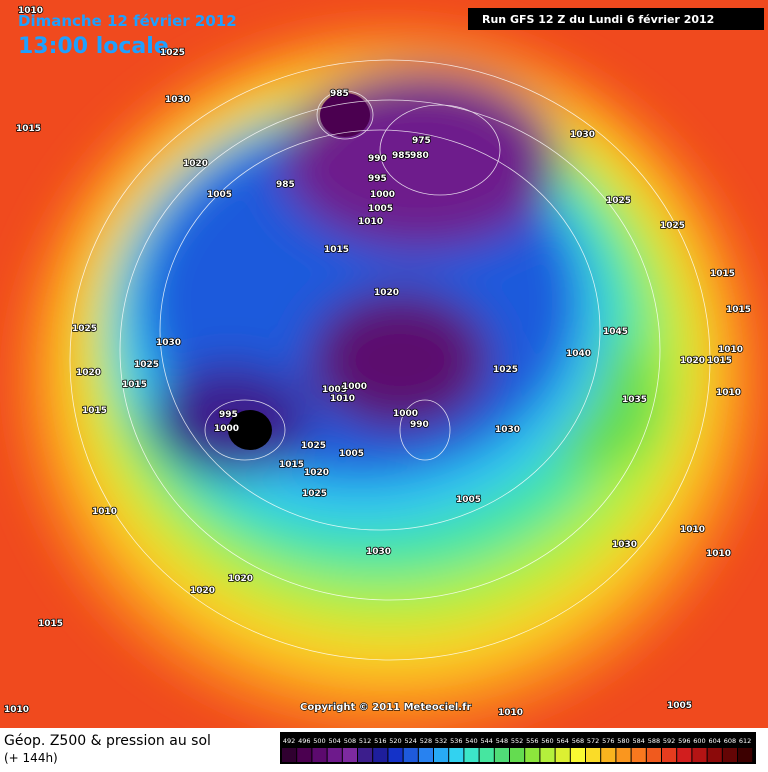 The width and height of the screenshot is (768, 772). I want to click on scale-label: 560, so click(547, 741).